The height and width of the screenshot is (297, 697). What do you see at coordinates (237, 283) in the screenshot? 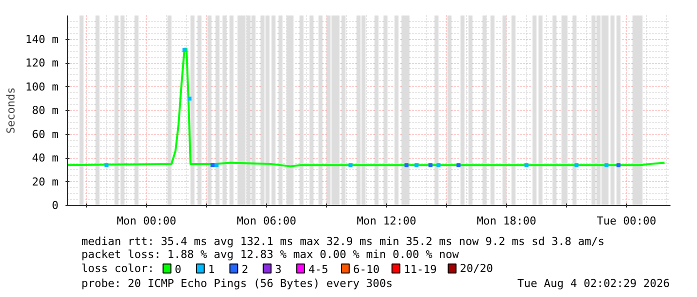
I see `text: probe: 20 ICMP Echo Pings (56 Bytes) every 300s` at bounding box center [237, 283].